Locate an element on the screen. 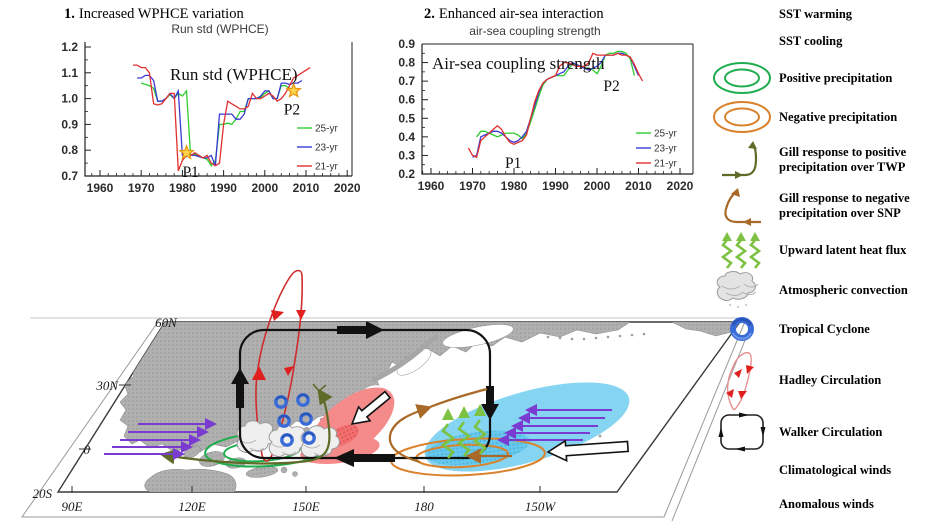  legend-item-anomalous-winds: Anomalous winds is located at coordinates (824, 504).